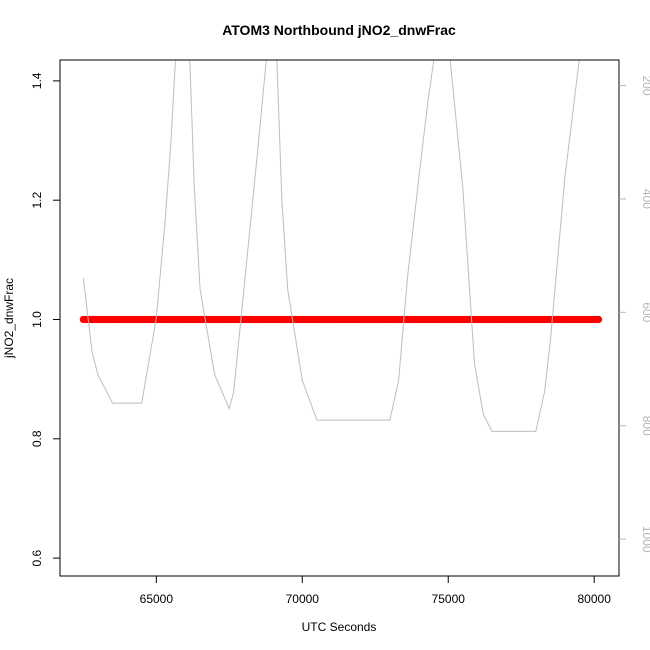 This screenshot has width=650, height=650. Describe the element at coordinates (645, 86) in the screenshot. I see `y2-tick-label: 200` at that location.